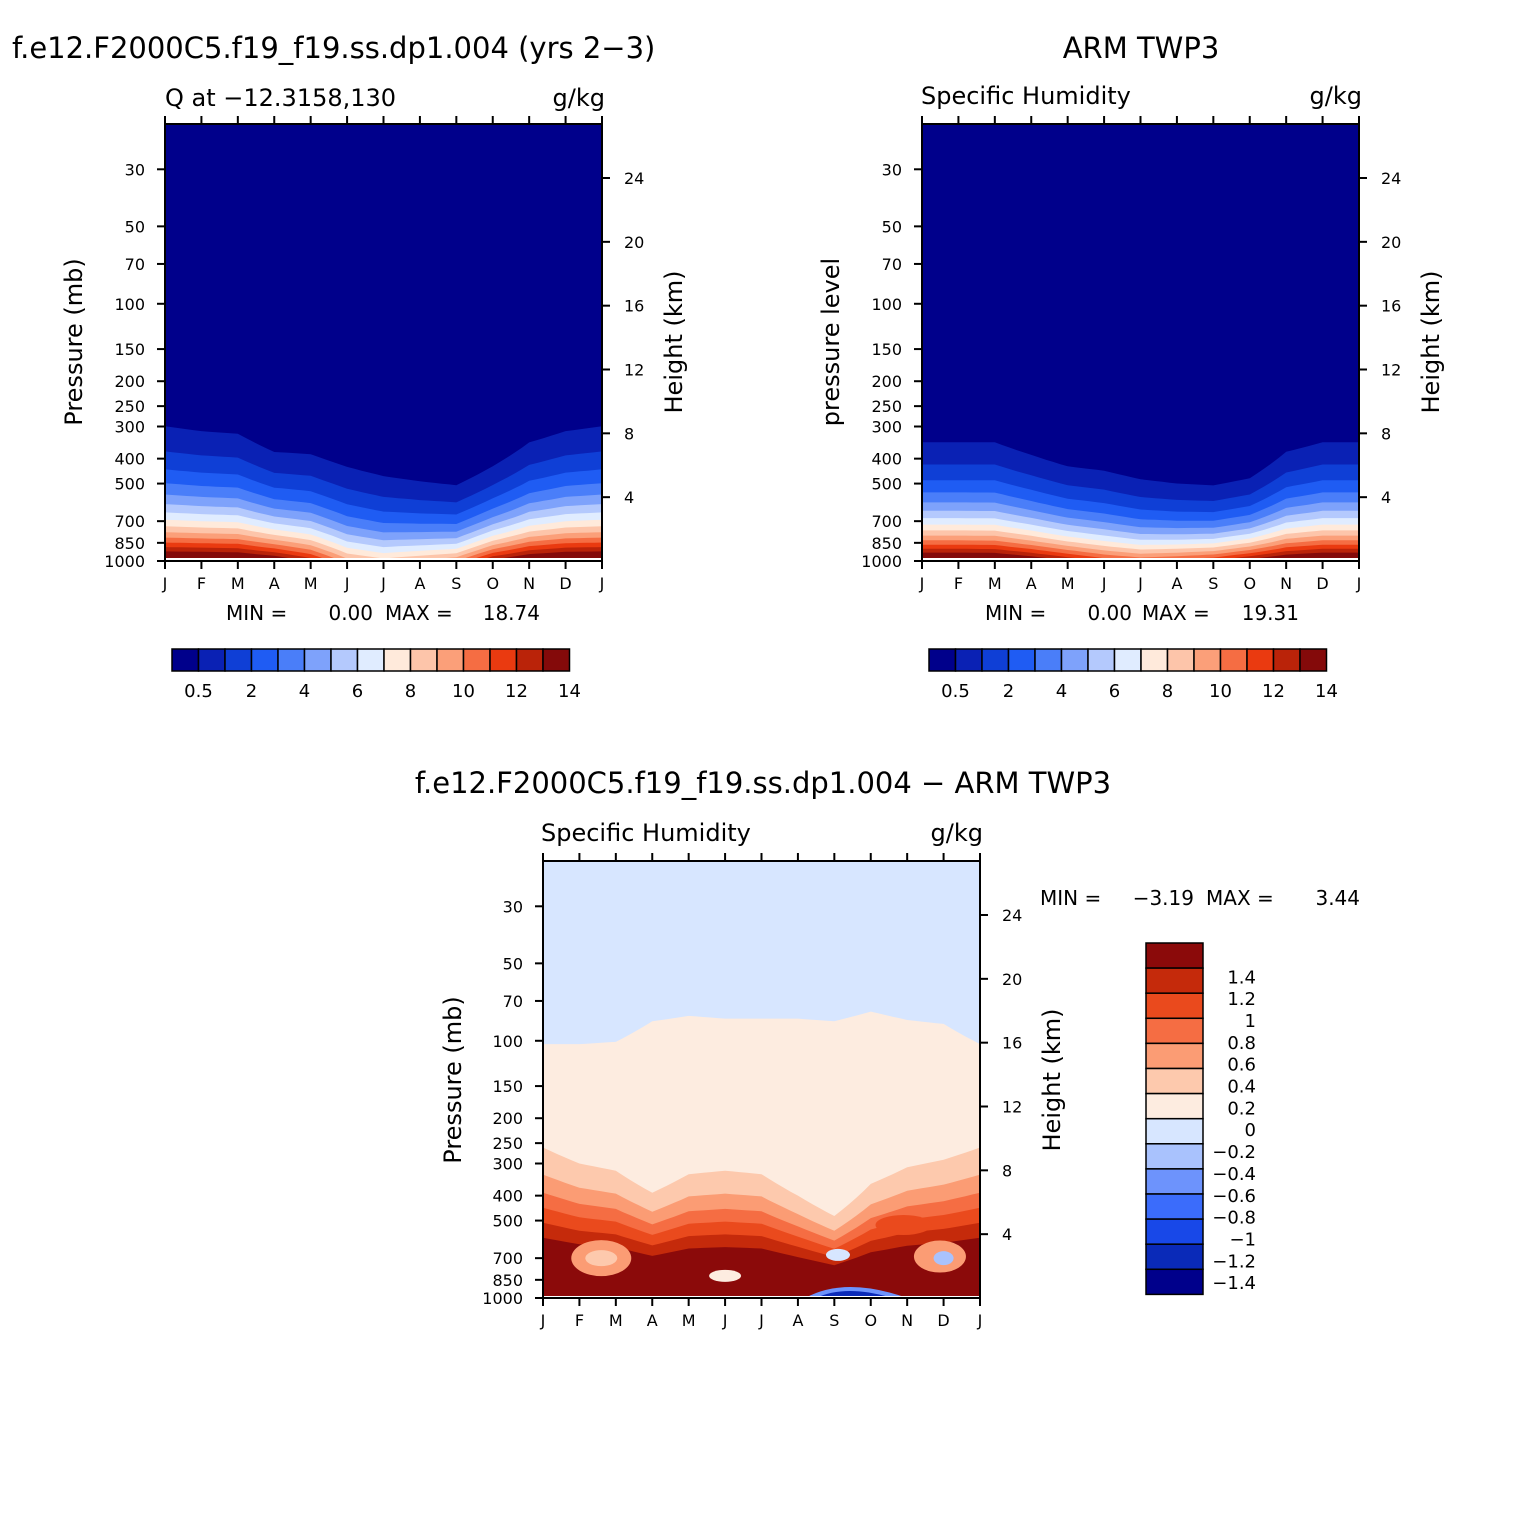 This screenshot has height=1525, width=1525. I want to click on height-tick-label: 24, so click(634, 178).